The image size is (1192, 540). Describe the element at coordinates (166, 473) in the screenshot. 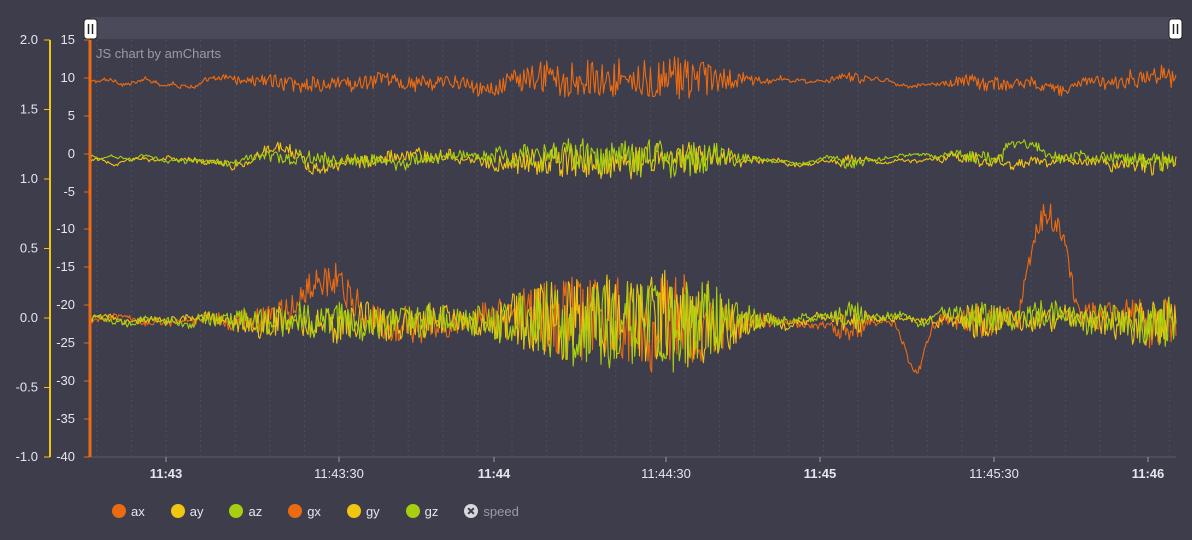

I see `x-tick-label: 11:43` at that location.